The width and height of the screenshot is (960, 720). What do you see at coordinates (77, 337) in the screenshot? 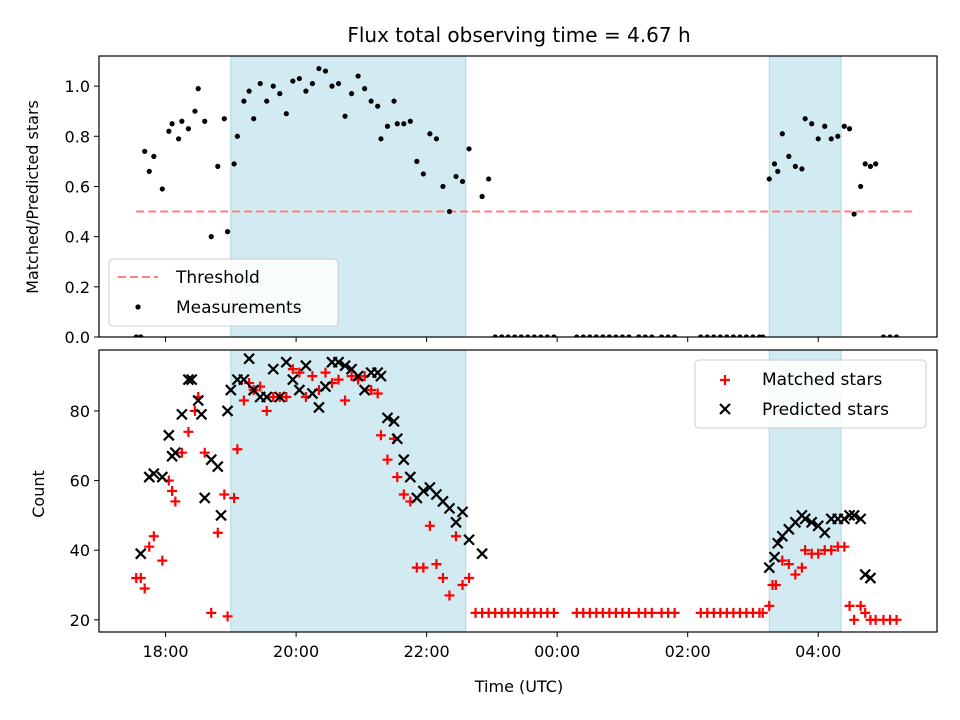
I see `y-tick-label: 0.0` at bounding box center [77, 337].